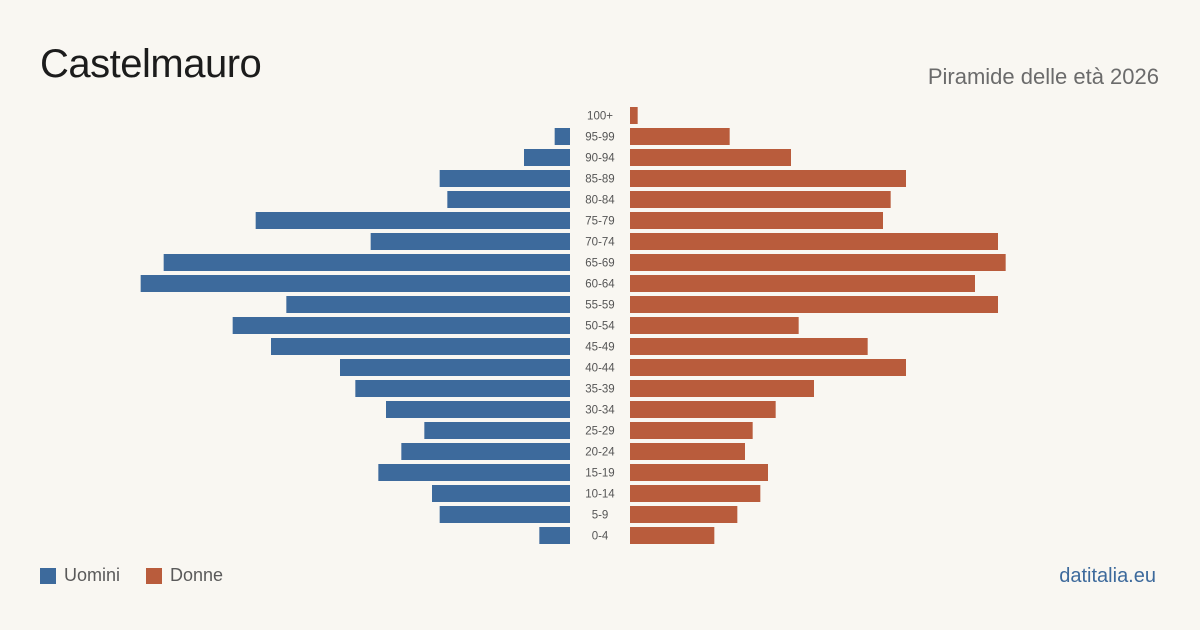 The image size is (1200, 630). I want to click on legend-item-men: Uomini, so click(80, 575).